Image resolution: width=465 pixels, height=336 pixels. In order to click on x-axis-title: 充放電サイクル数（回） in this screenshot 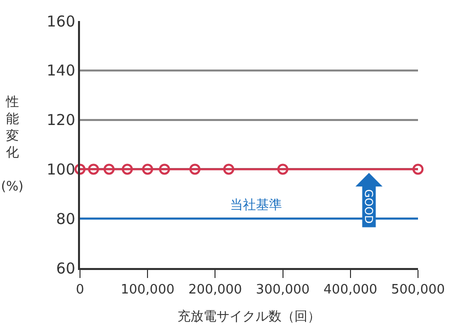, I will do `click(249, 316)`.